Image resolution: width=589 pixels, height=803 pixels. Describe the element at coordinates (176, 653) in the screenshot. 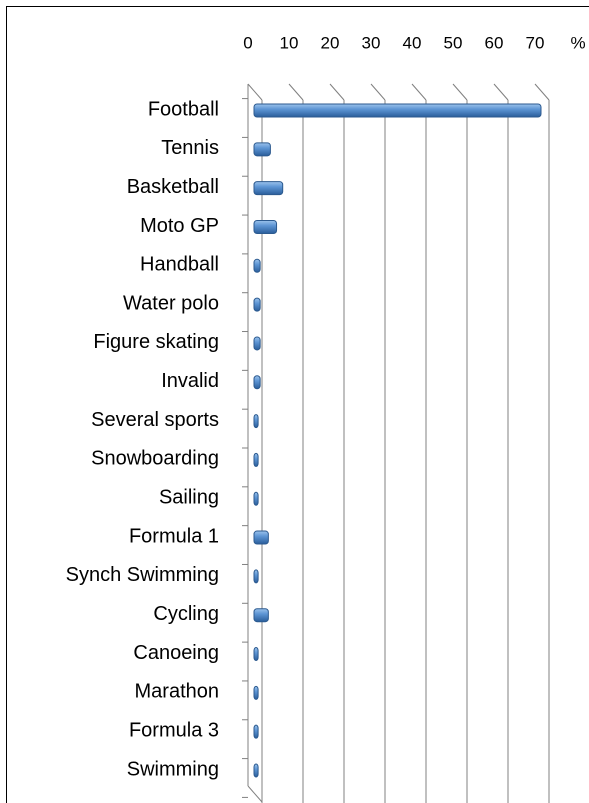

I see `y-tick-label: Canoeing` at that location.